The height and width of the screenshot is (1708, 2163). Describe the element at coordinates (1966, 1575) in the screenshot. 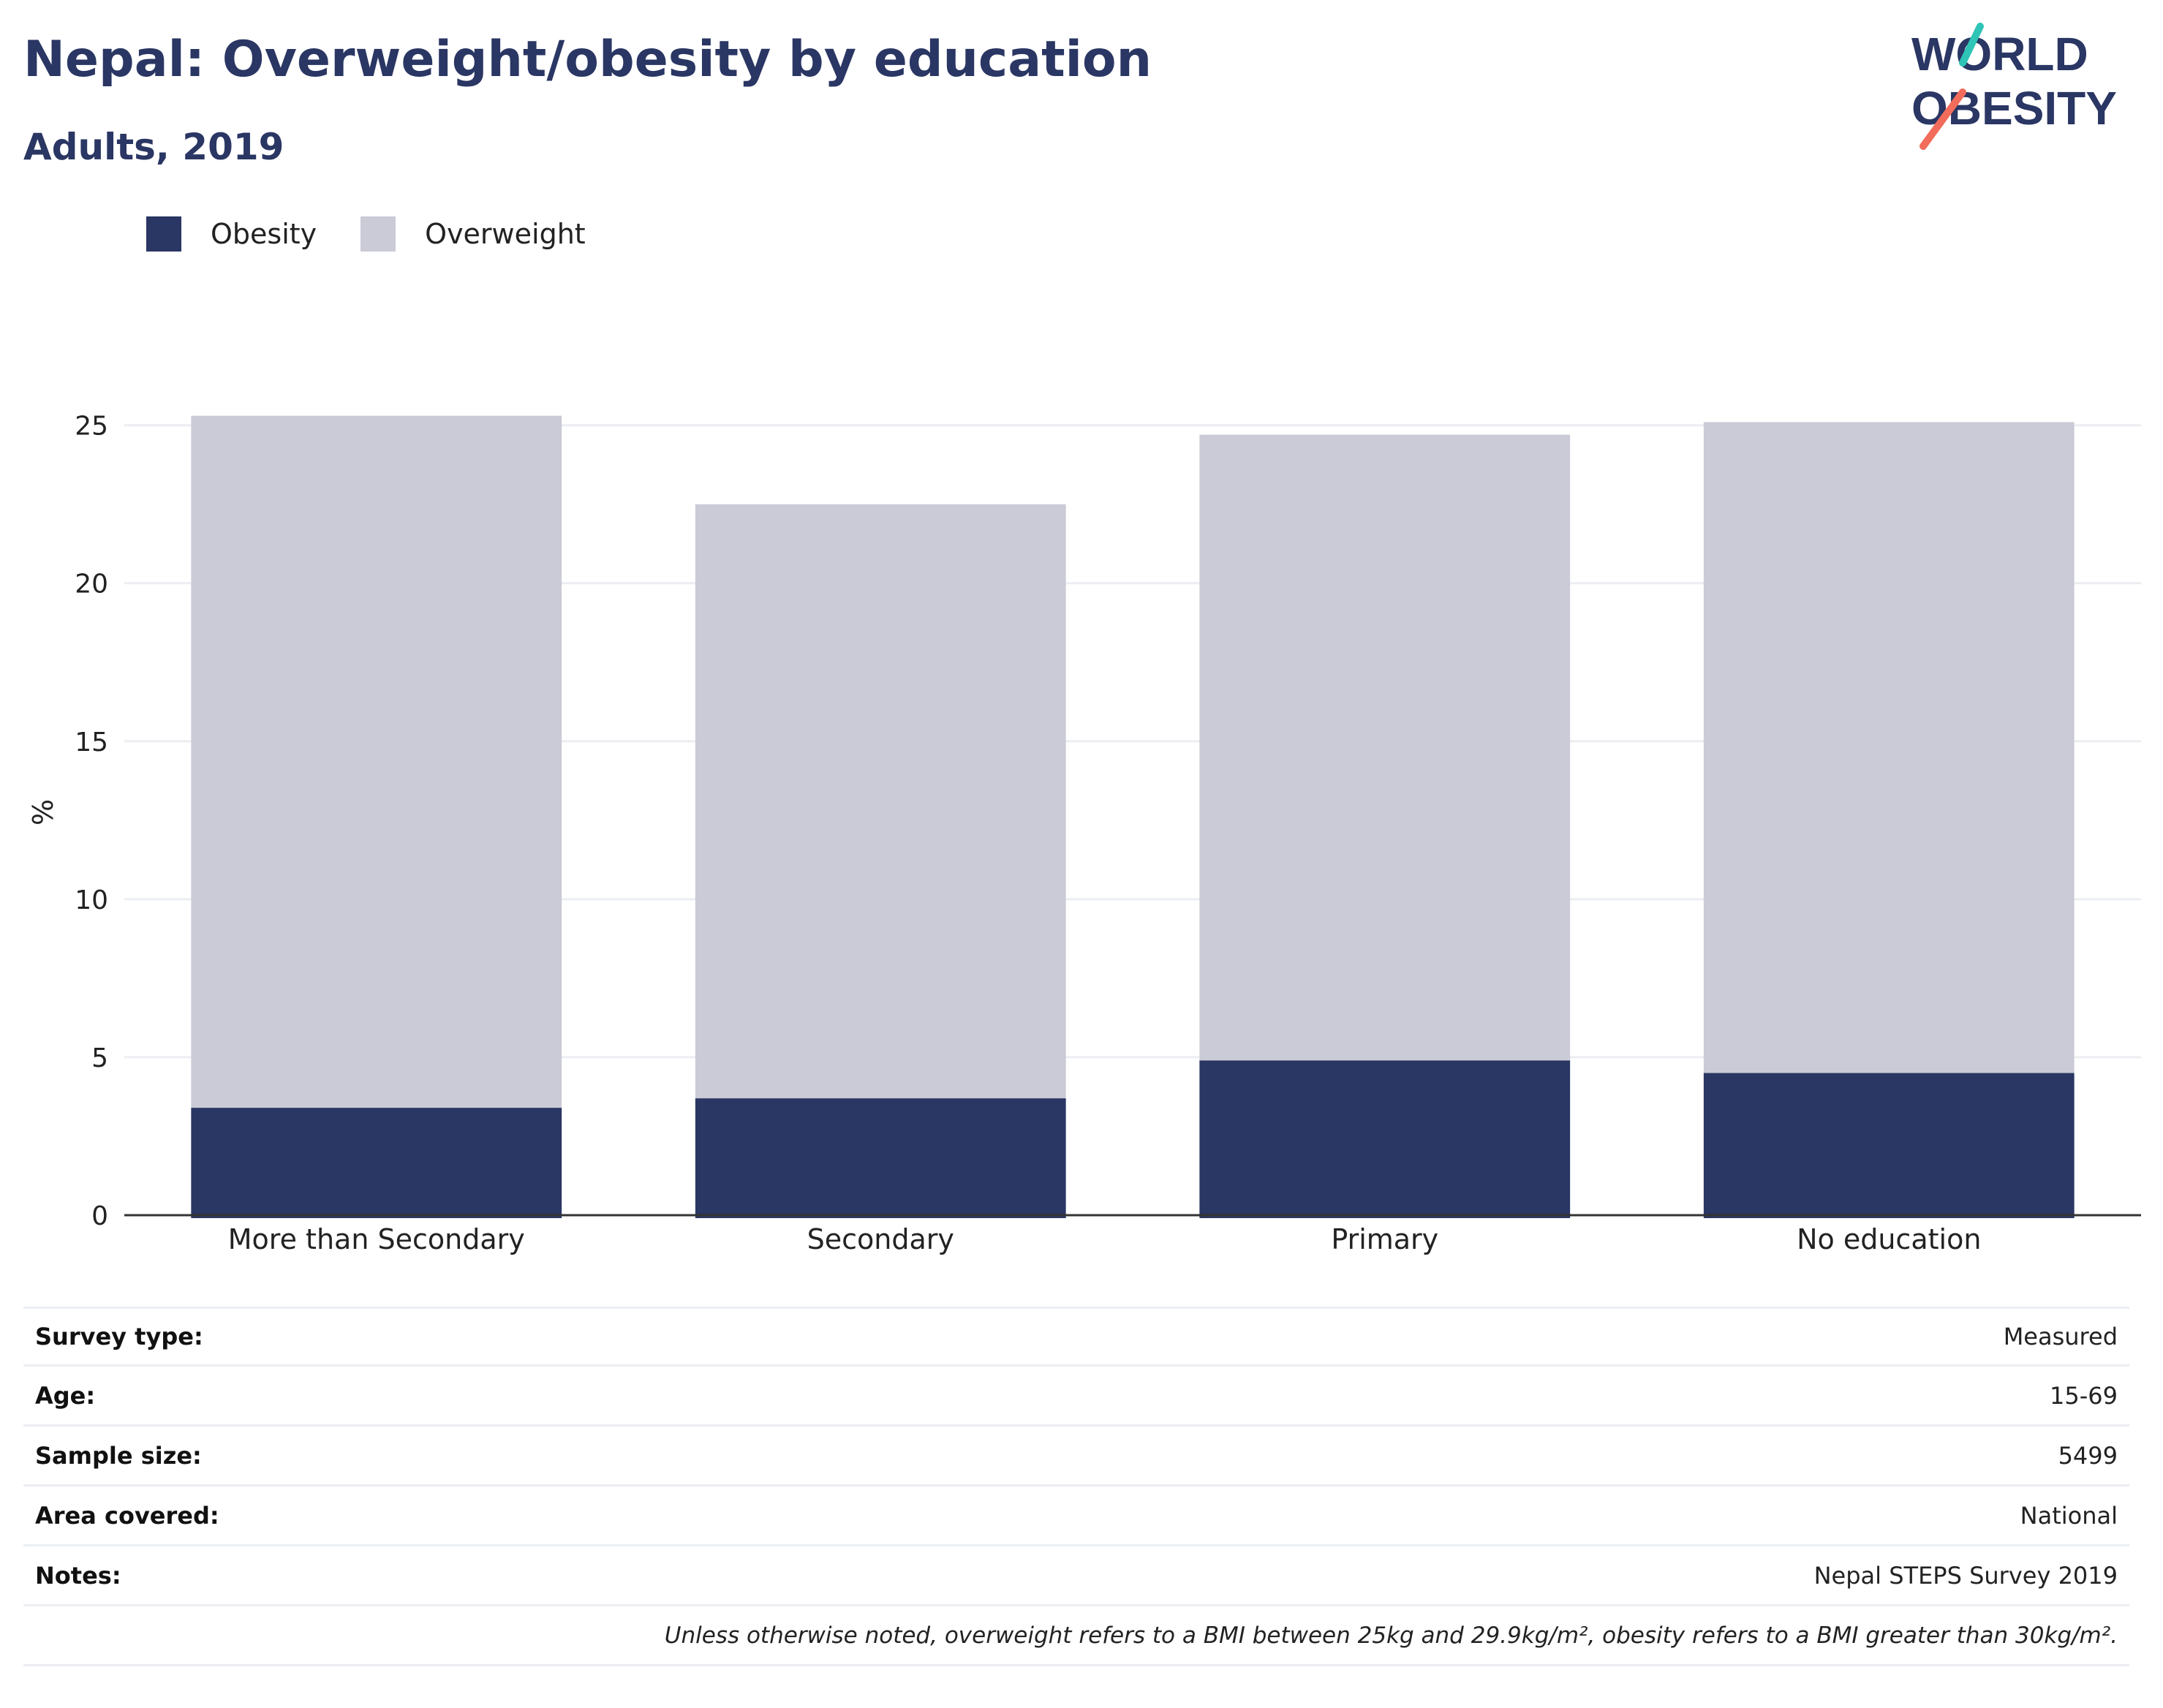

I see `meta-value: Nepal STEPS Survey 2019` at that location.